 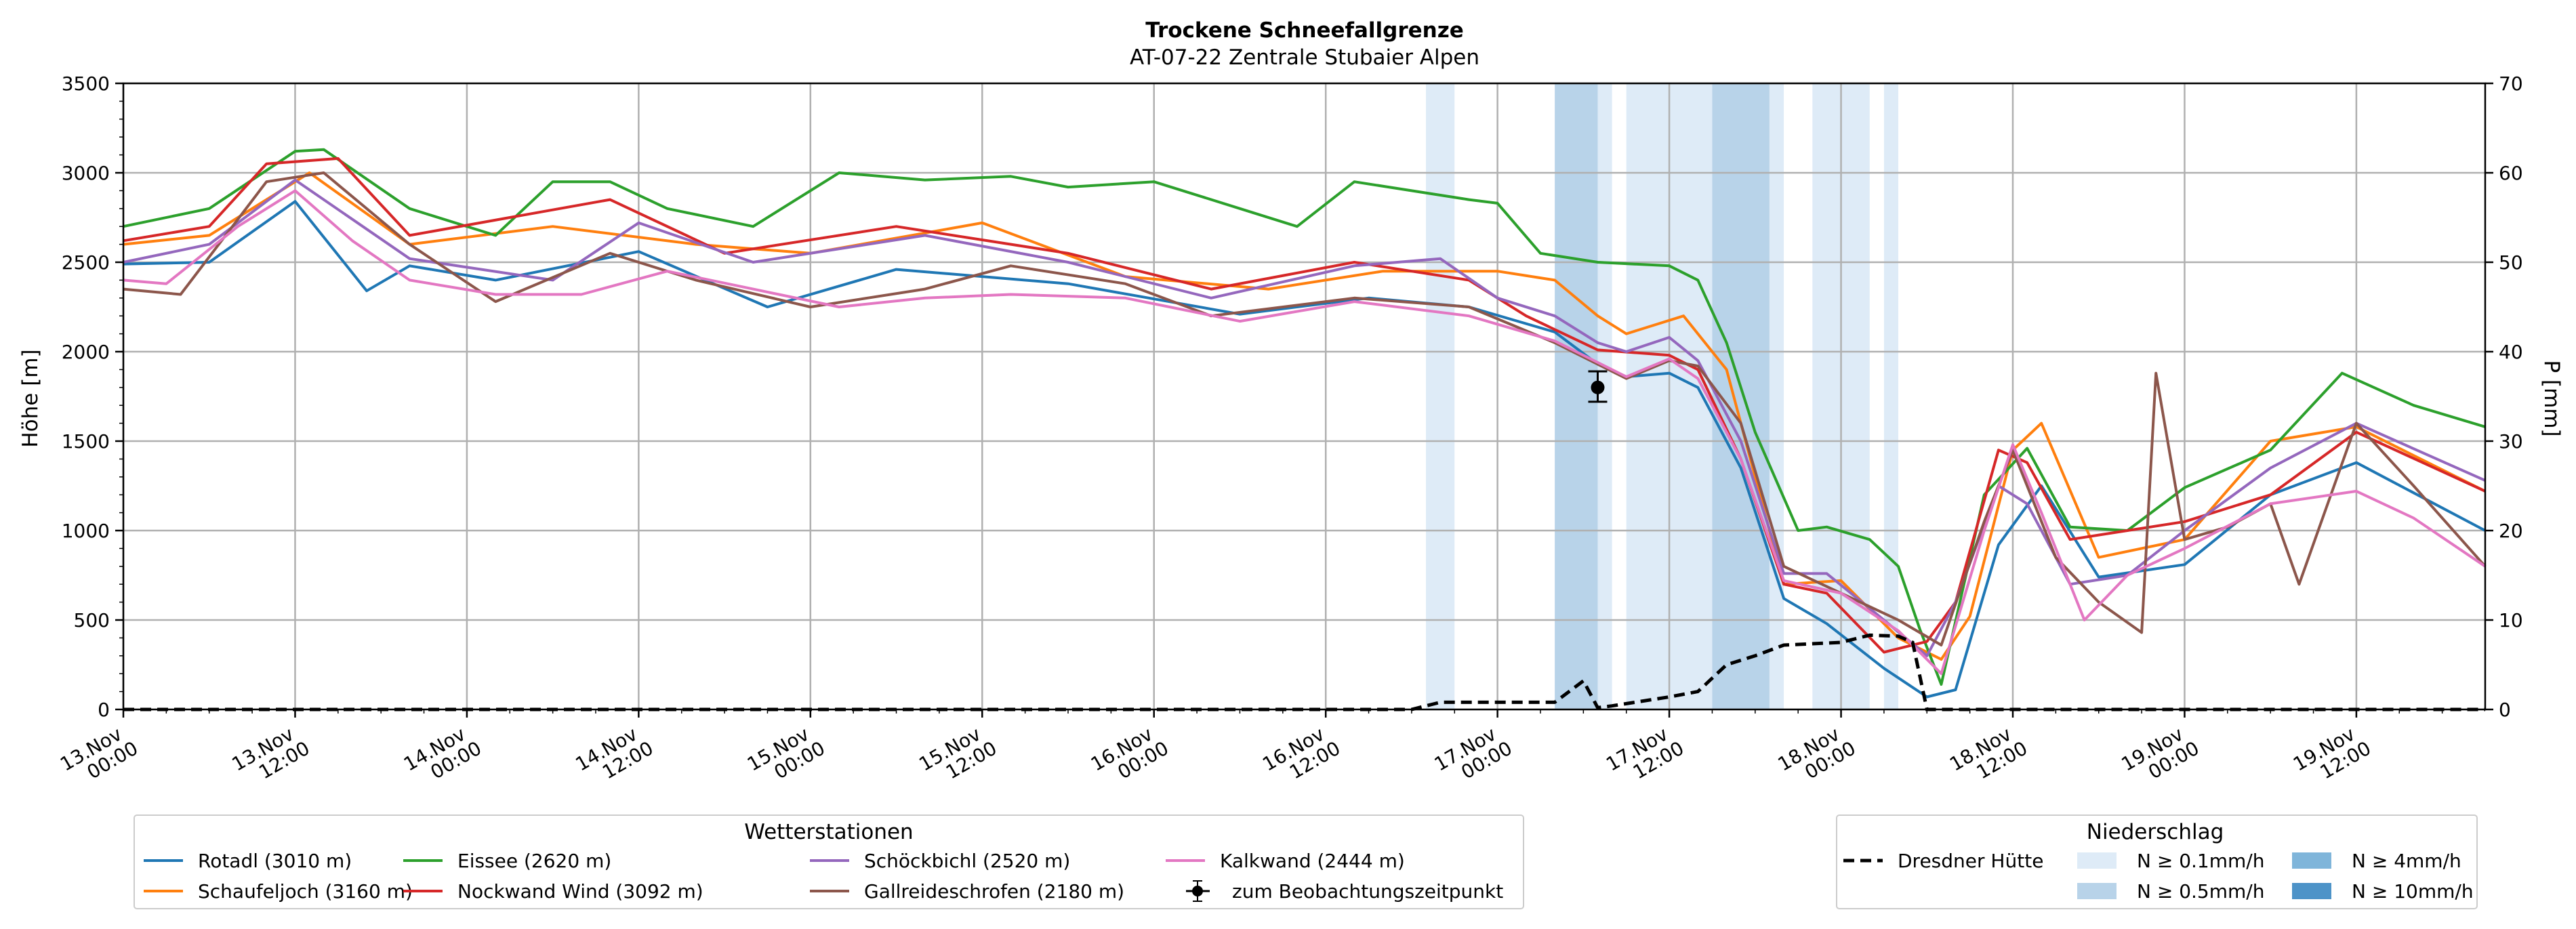 I want to click on y-tick-label: 2000, so click(x=86, y=352).